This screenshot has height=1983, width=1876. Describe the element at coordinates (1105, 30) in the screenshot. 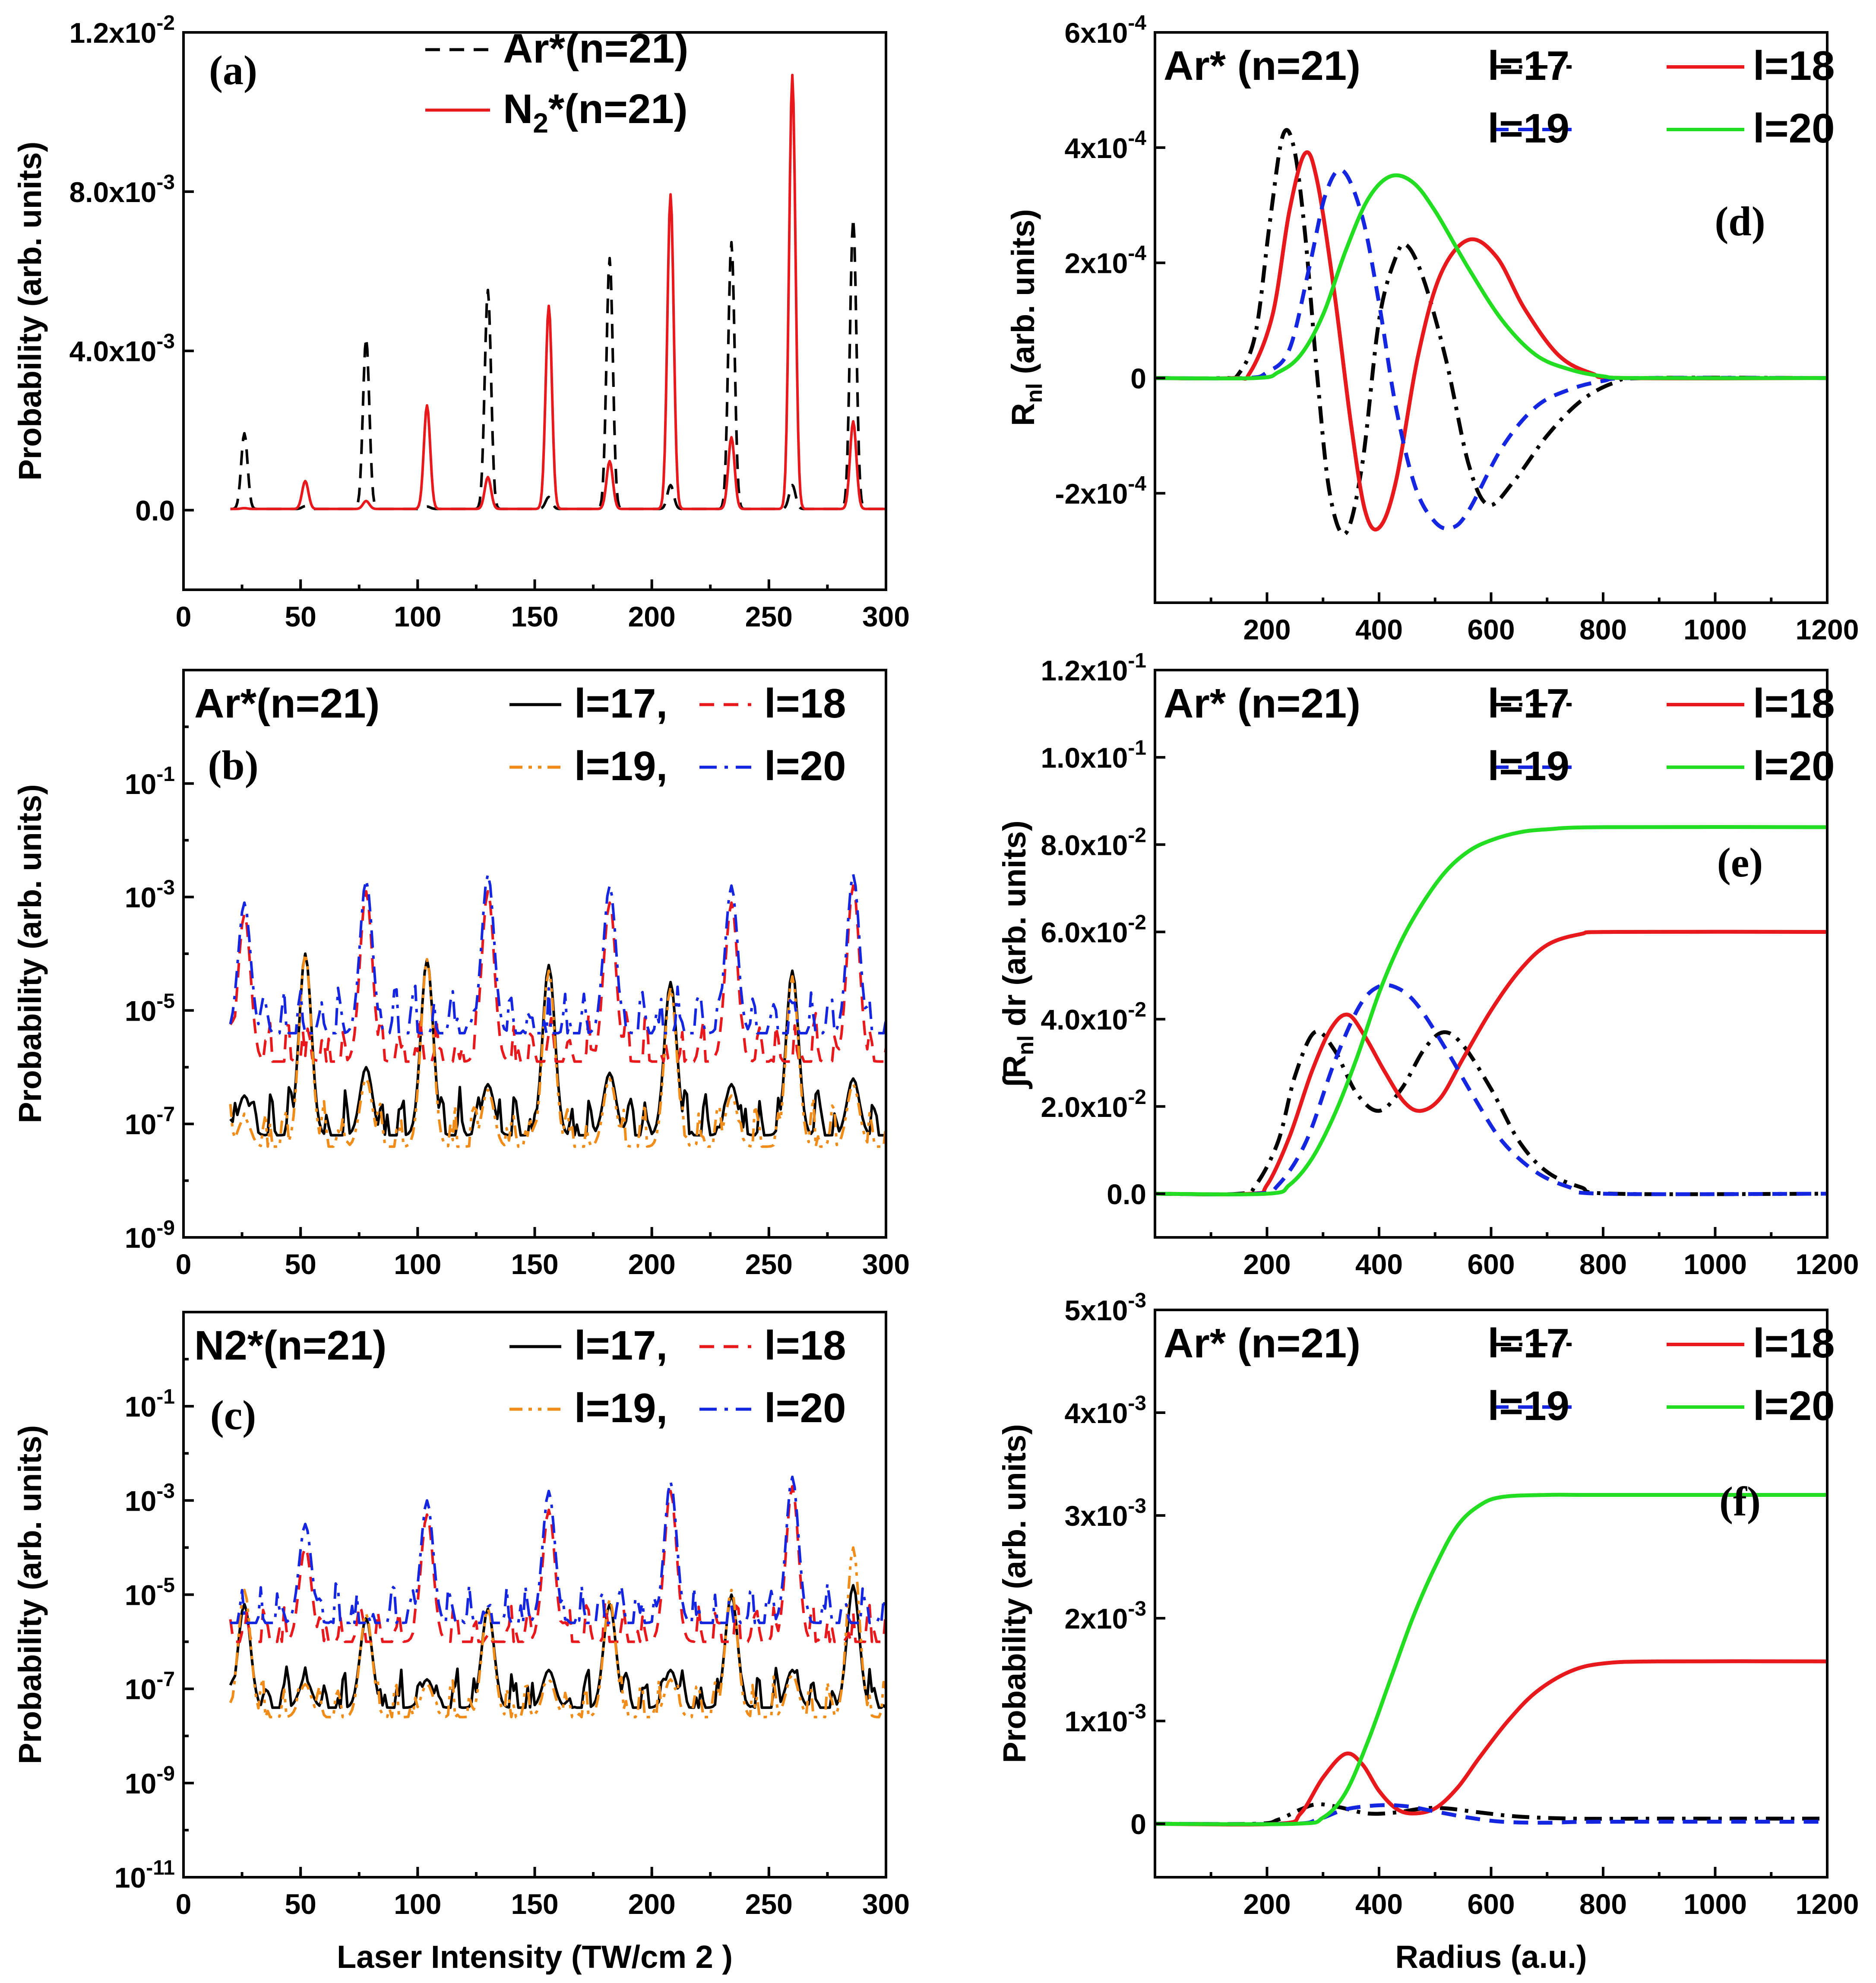

I see `y-tick-label: 6x10⁻⁴` at that location.